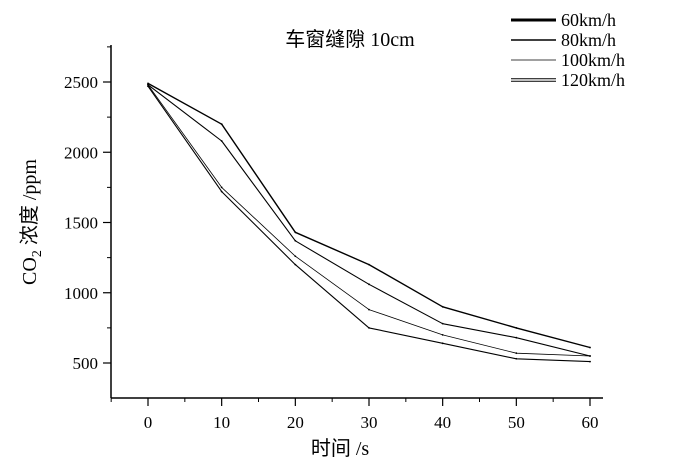 The height and width of the screenshot is (469, 679). Describe the element at coordinates (86, 363) in the screenshot. I see `y-tick-label: 500` at that location.